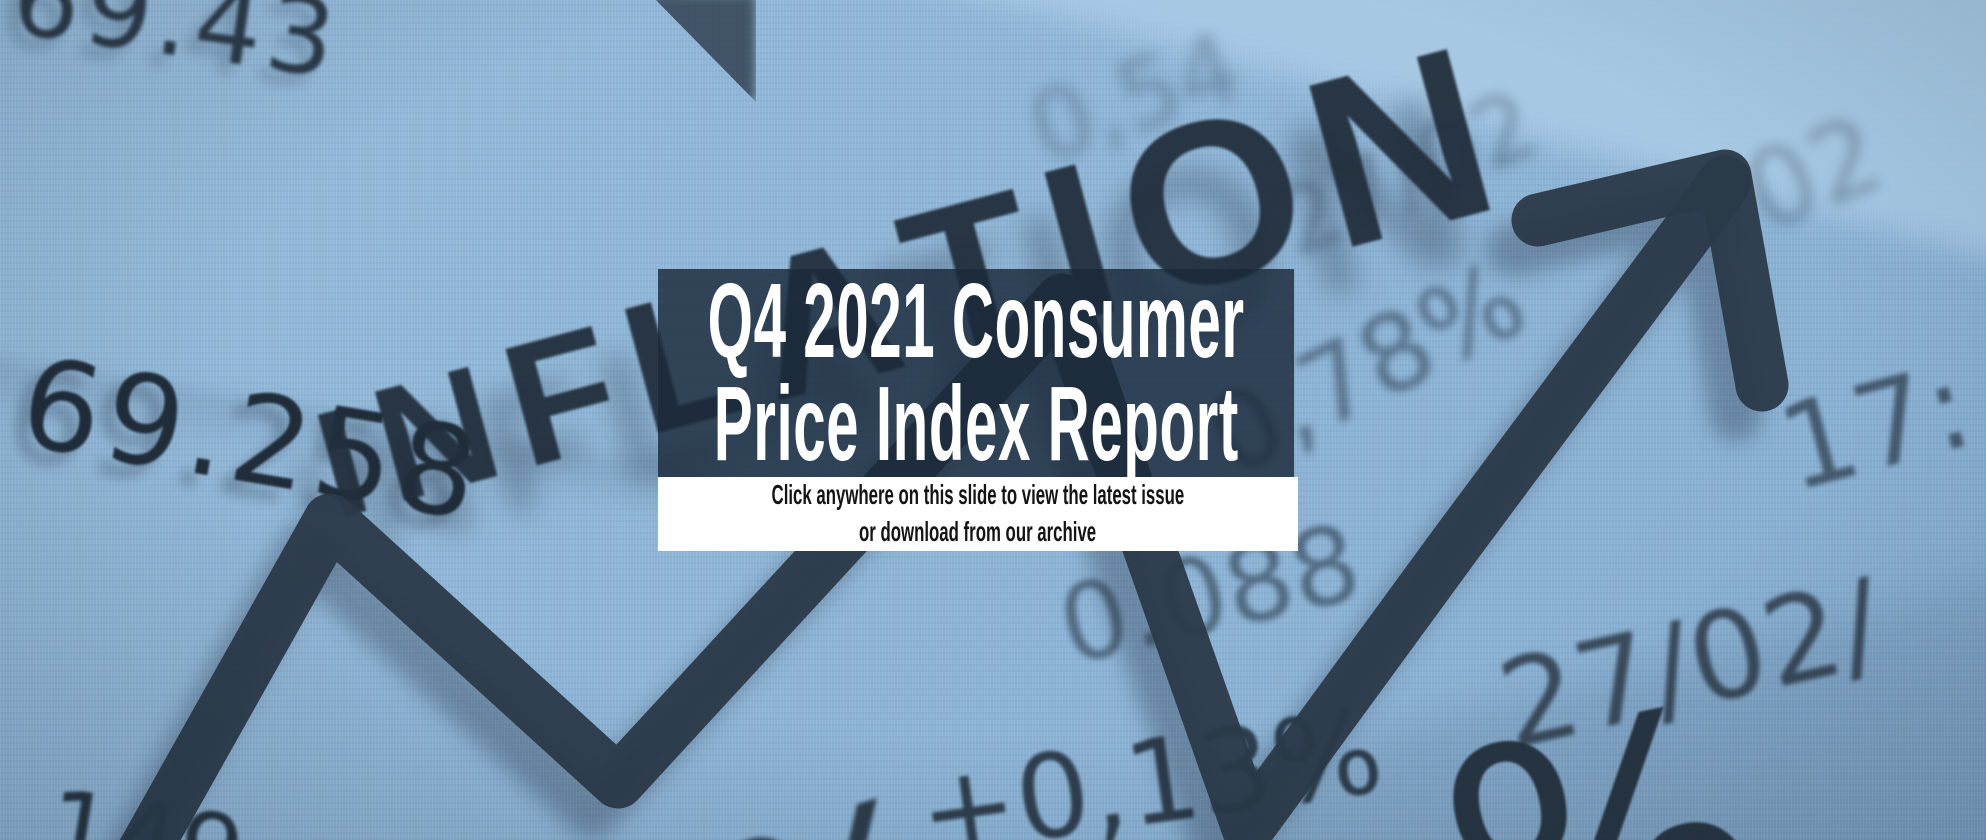 The height and width of the screenshot is (840, 1986). I want to click on screen-shadow-corner, so click(1612, 682).